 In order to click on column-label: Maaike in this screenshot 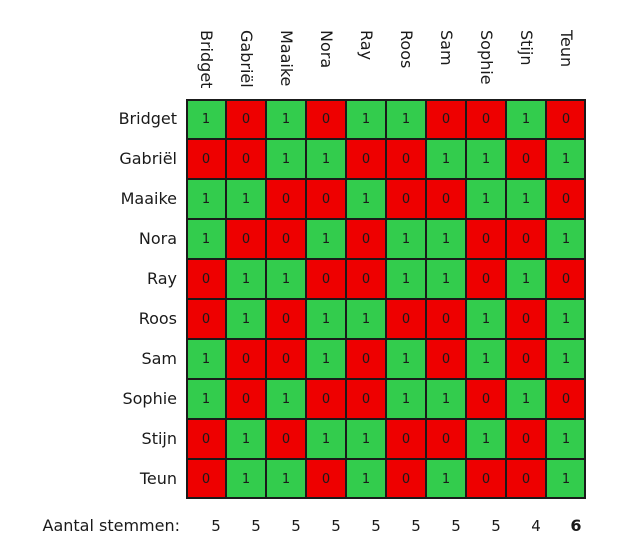, I will do `click(286, 62)`.